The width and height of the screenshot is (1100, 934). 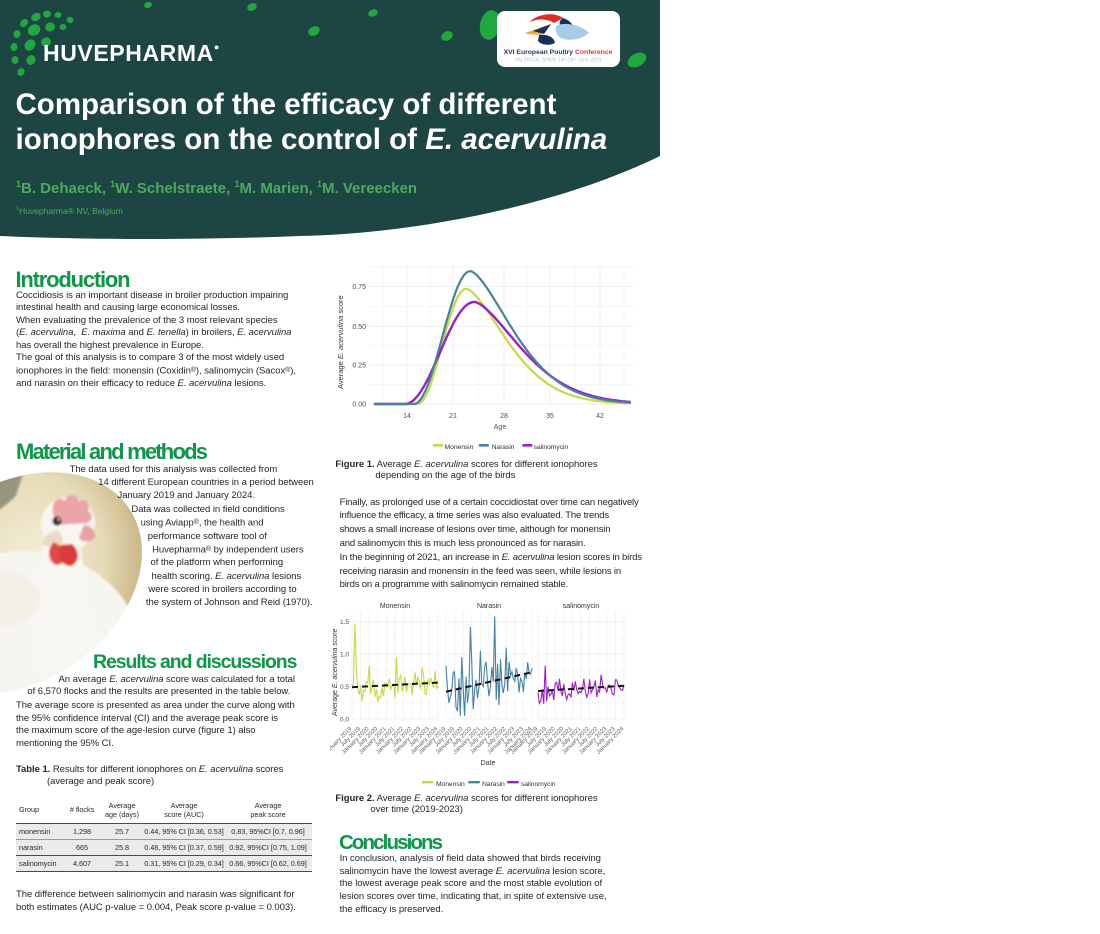 What do you see at coordinates (344, 687) in the screenshot?
I see `svg-text: 0.5` at bounding box center [344, 687].